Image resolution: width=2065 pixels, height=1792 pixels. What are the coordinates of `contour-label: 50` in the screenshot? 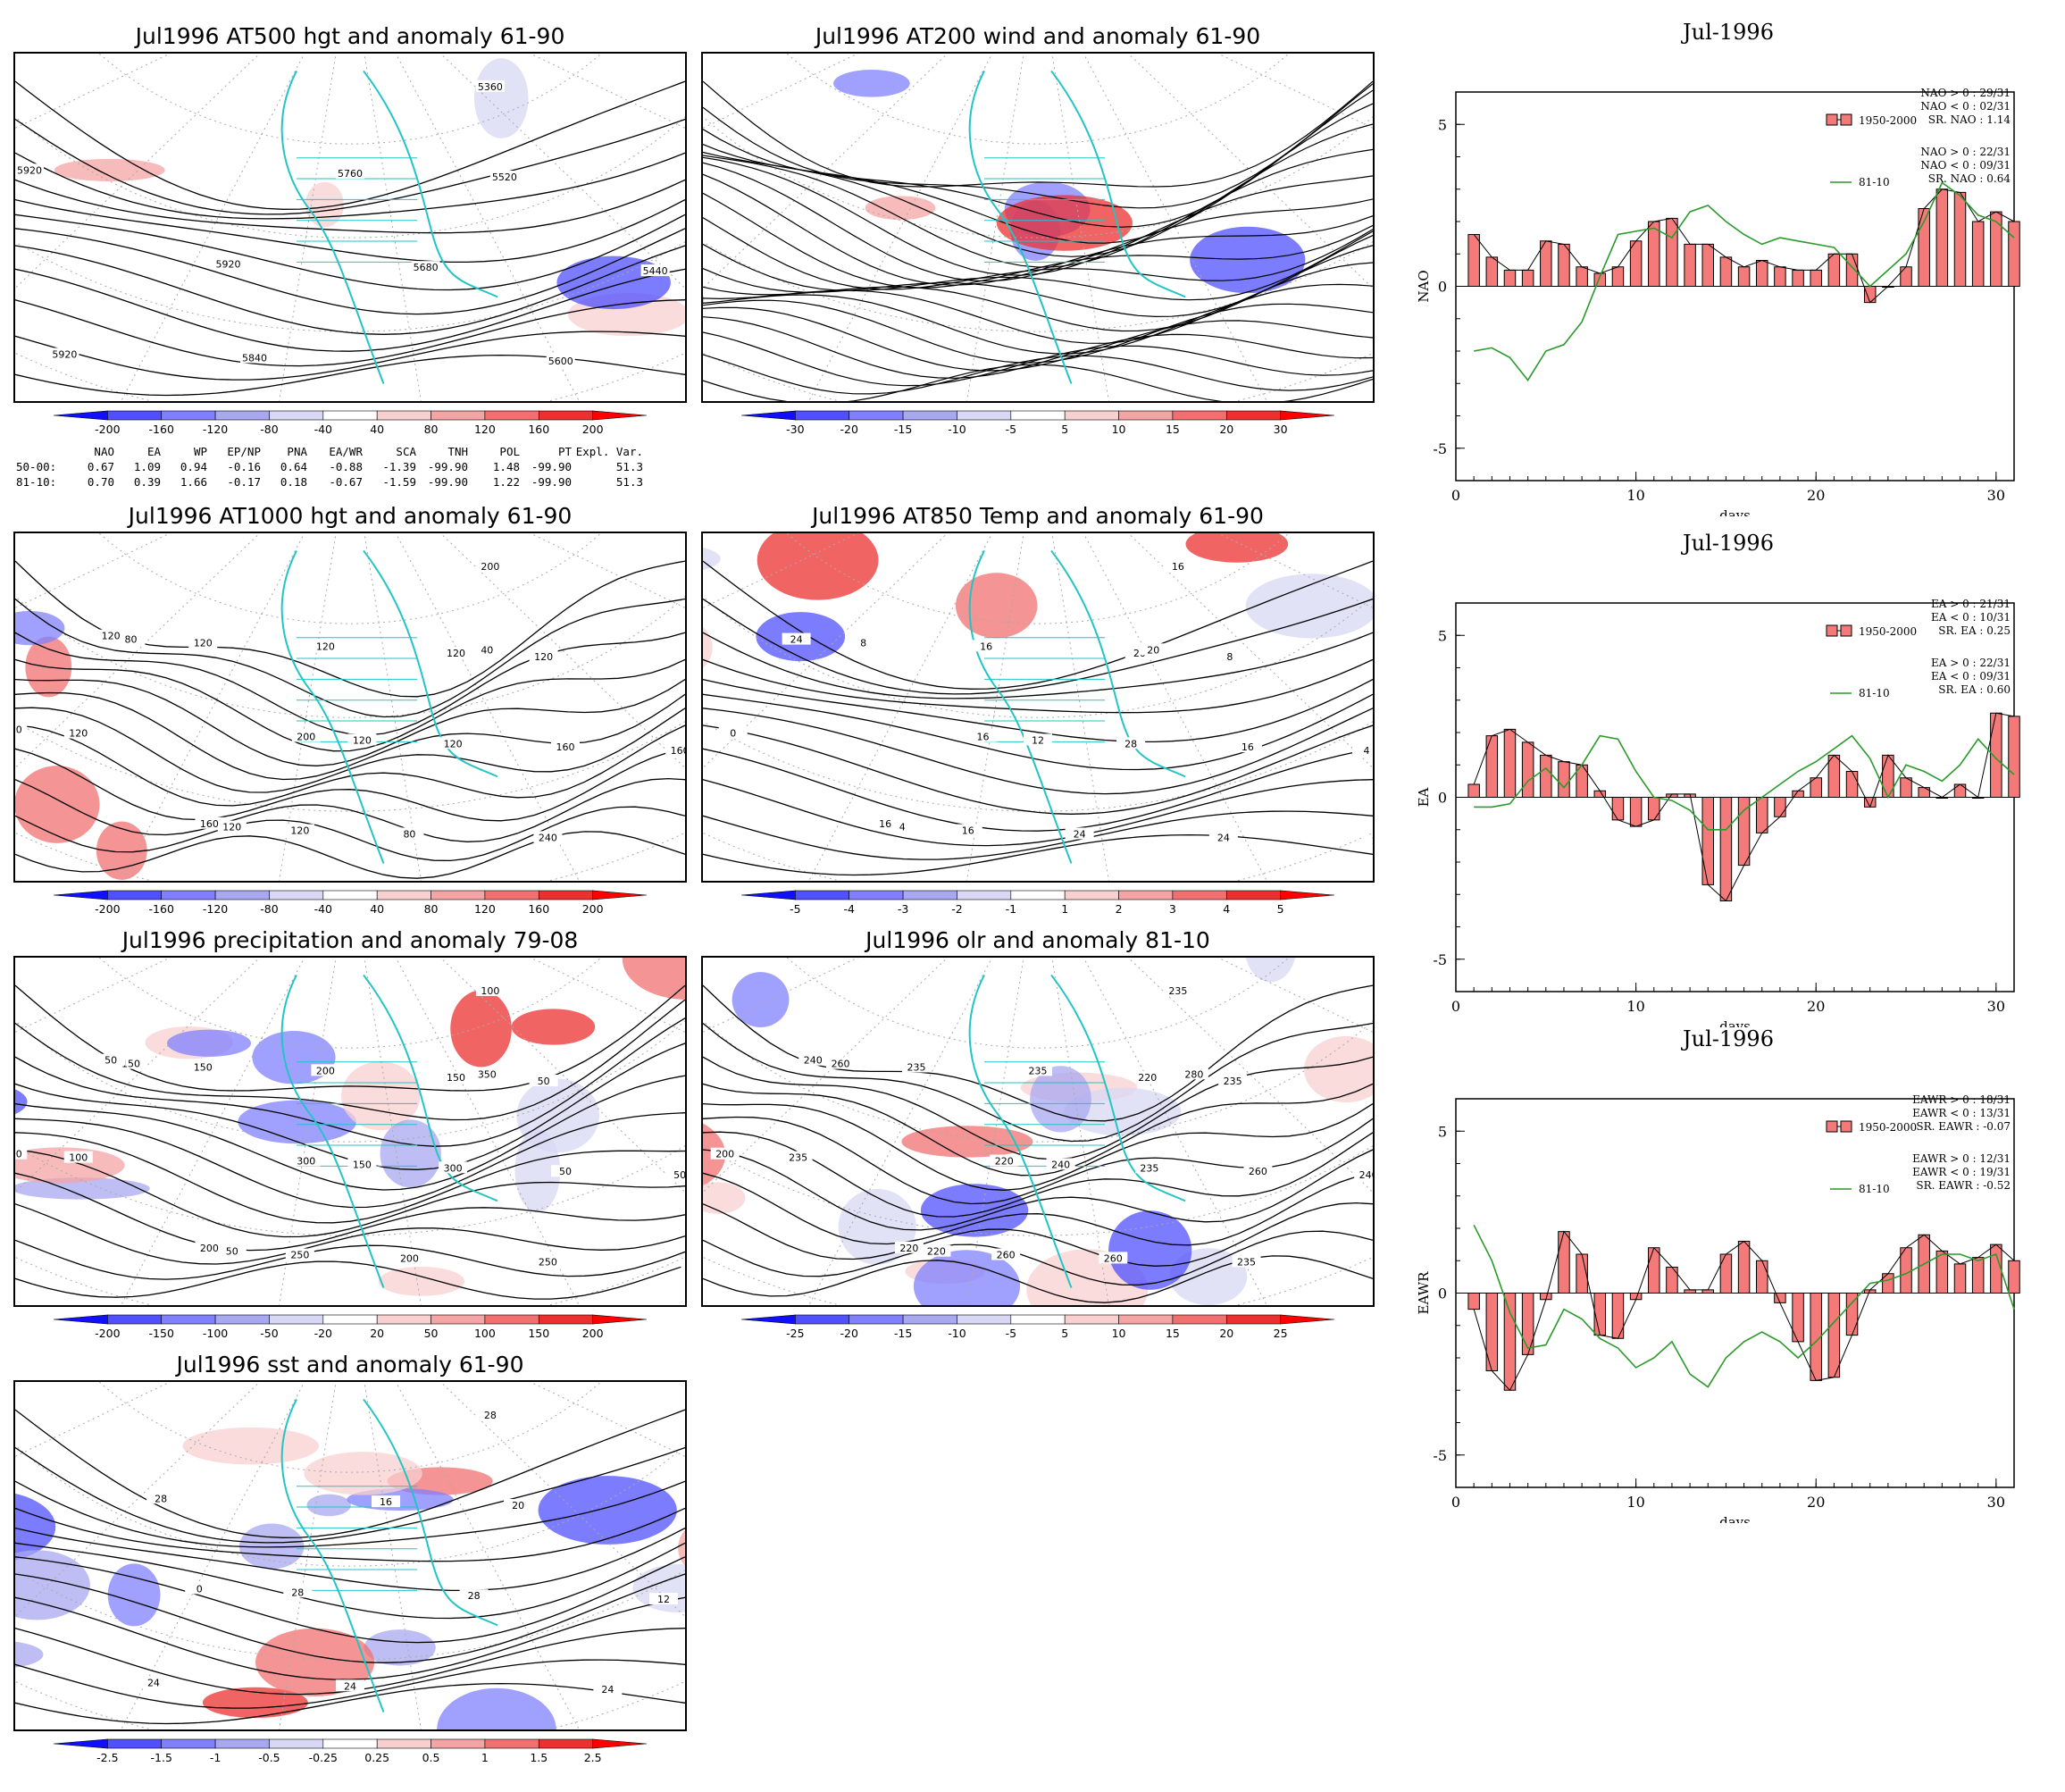 It's located at (675, 1174).